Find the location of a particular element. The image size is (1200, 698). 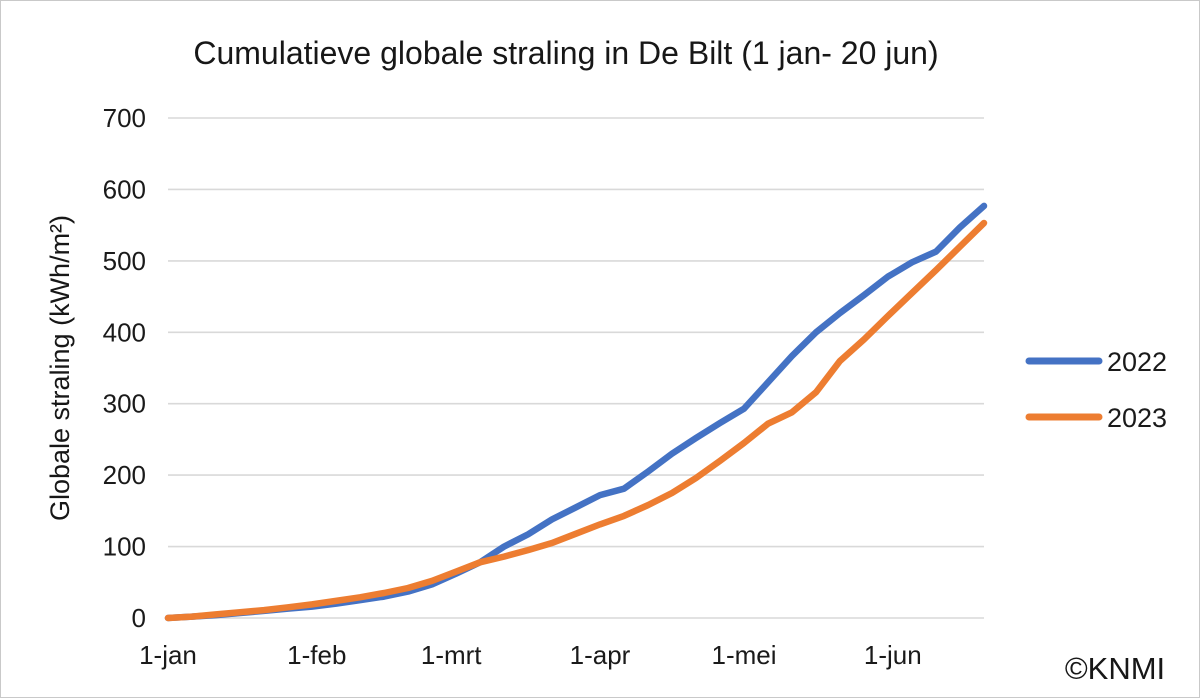

y-tick-label: 600 is located at coordinates (124, 189).